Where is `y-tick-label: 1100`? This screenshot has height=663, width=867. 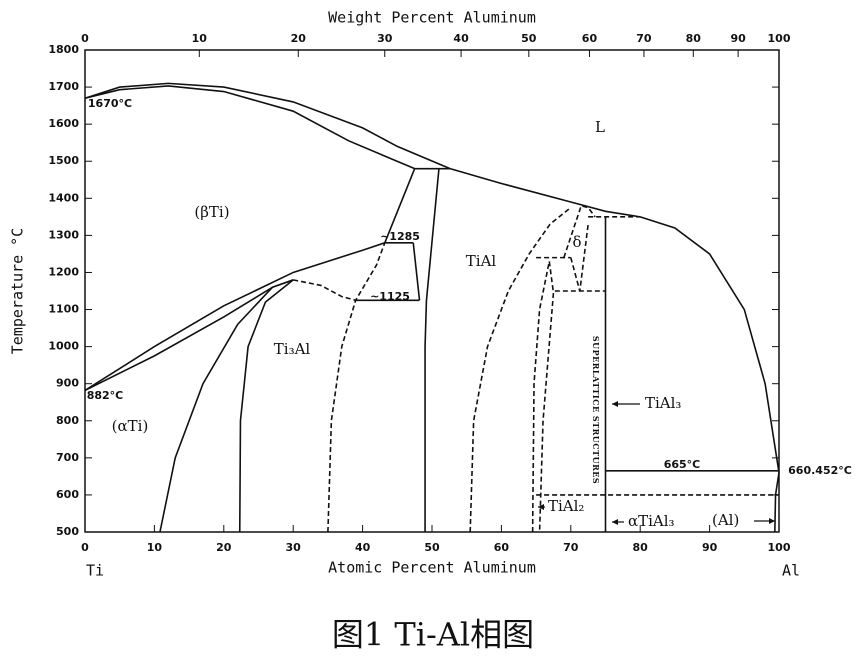 y-tick-label: 1100 is located at coordinates (63, 309).